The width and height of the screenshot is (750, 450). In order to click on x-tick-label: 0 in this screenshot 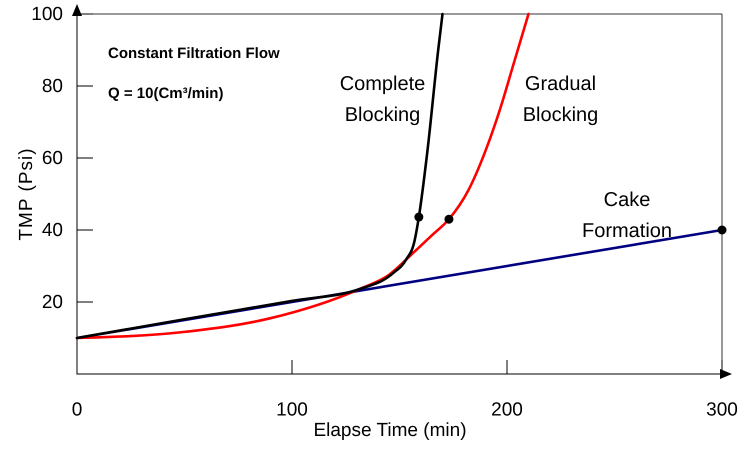, I will do `click(77, 409)`.